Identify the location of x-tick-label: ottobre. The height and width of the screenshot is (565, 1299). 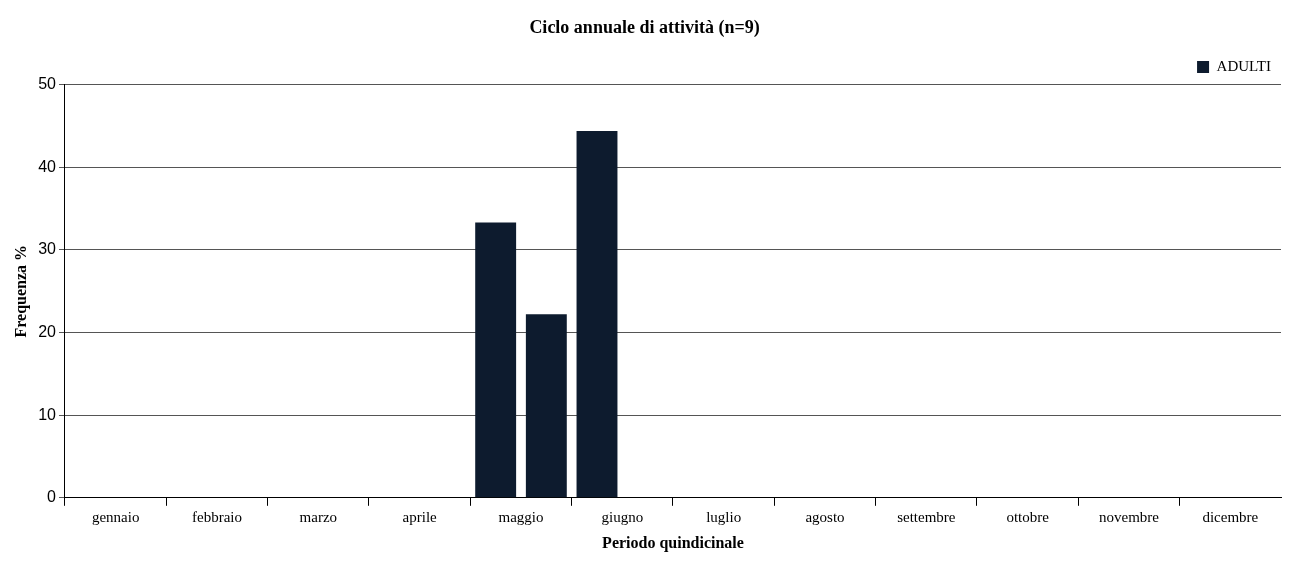
(1028, 516).